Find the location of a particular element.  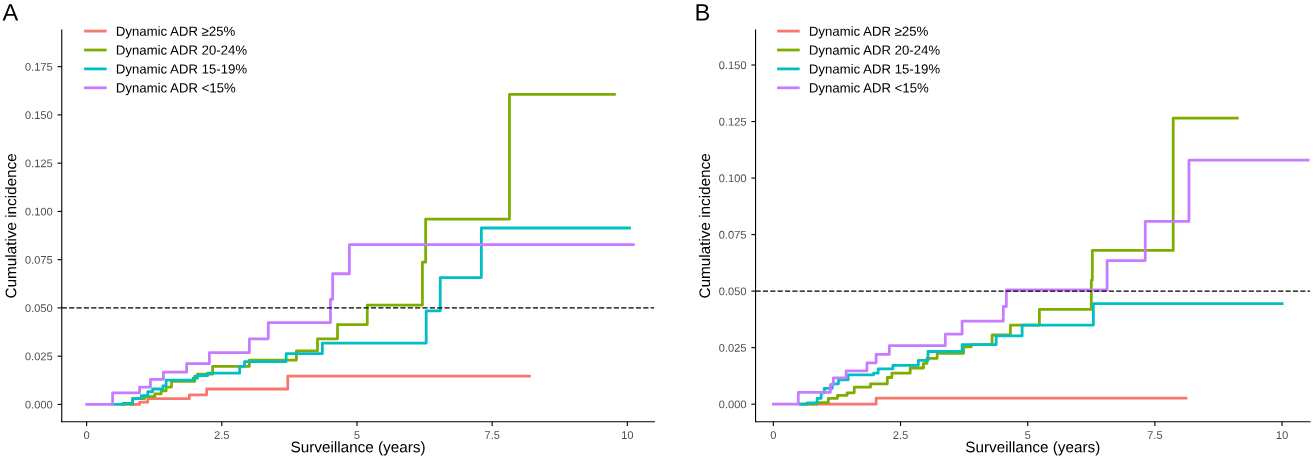

chart-title: A is located at coordinates (10, 12).